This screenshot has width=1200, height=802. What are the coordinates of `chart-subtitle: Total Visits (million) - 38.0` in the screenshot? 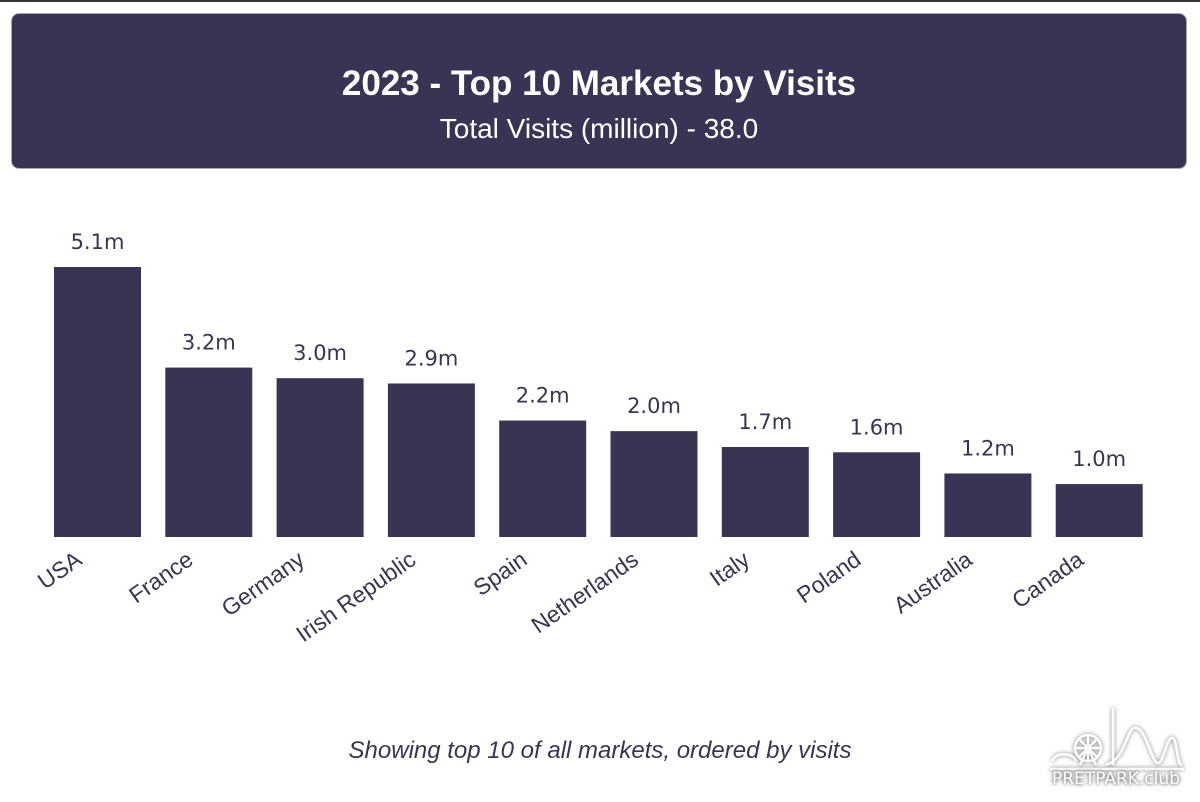 It's located at (599, 128).